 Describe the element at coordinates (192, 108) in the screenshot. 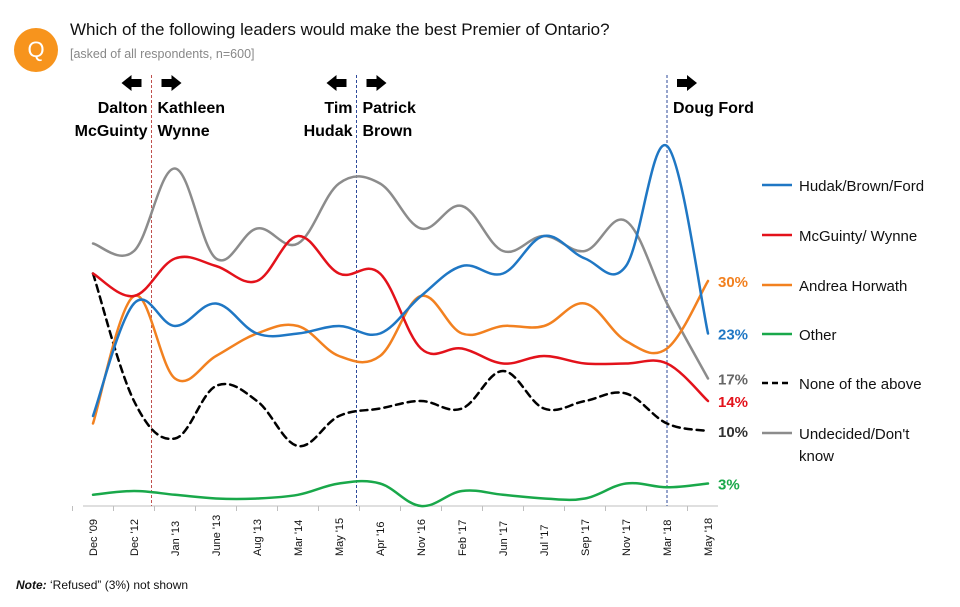

I see `incoming-leader-name: Kathleen` at that location.